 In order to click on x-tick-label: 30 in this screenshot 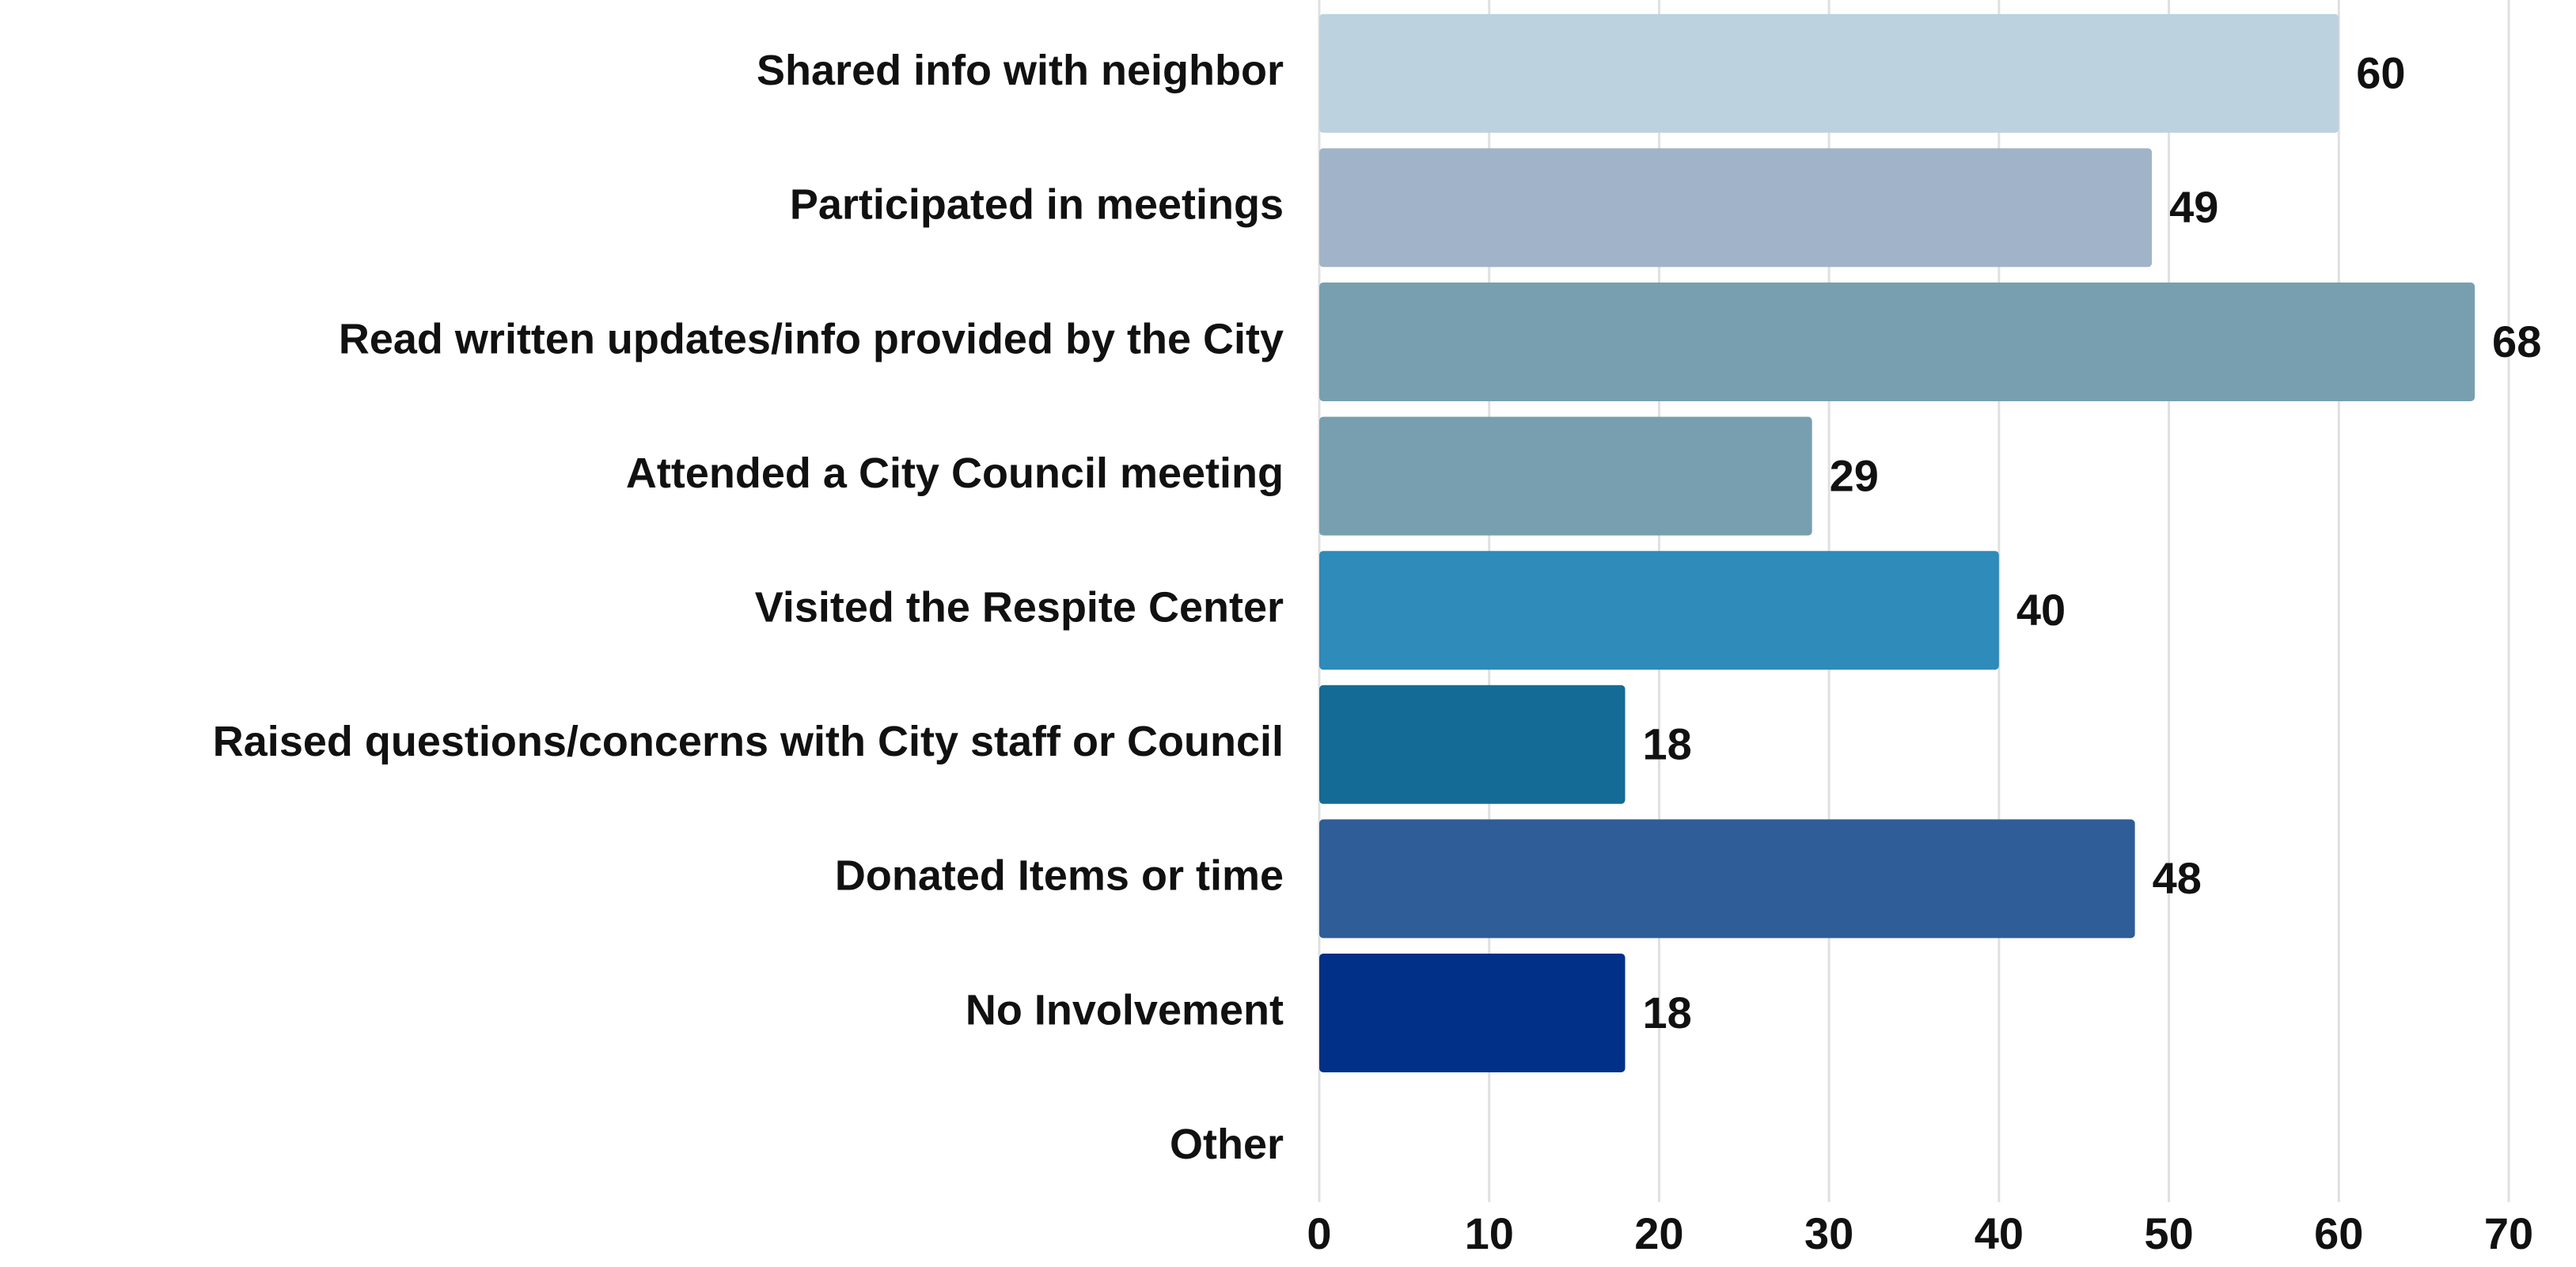, I will do `click(1828, 1233)`.